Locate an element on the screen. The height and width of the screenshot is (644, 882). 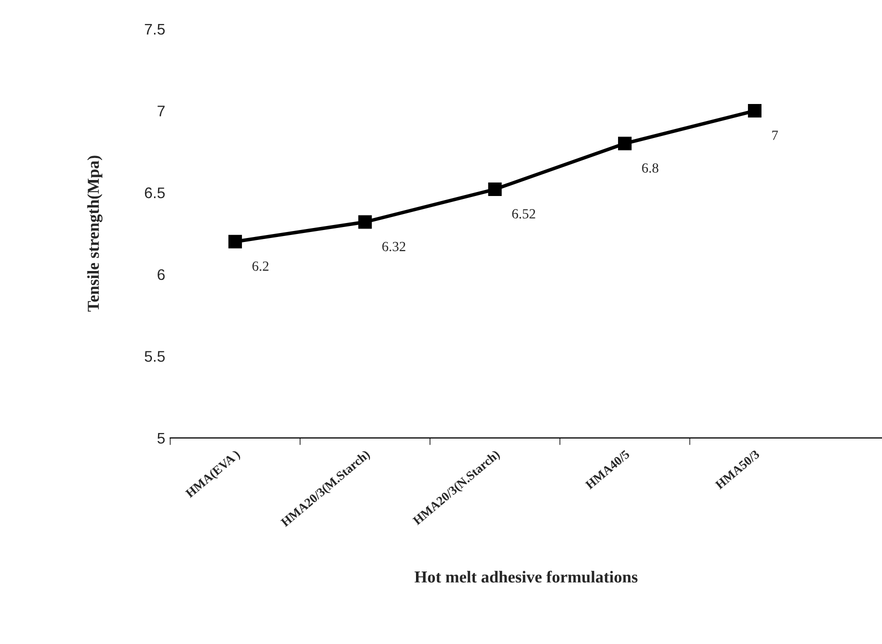
y-tick-label: 7 is located at coordinates (161, 111).